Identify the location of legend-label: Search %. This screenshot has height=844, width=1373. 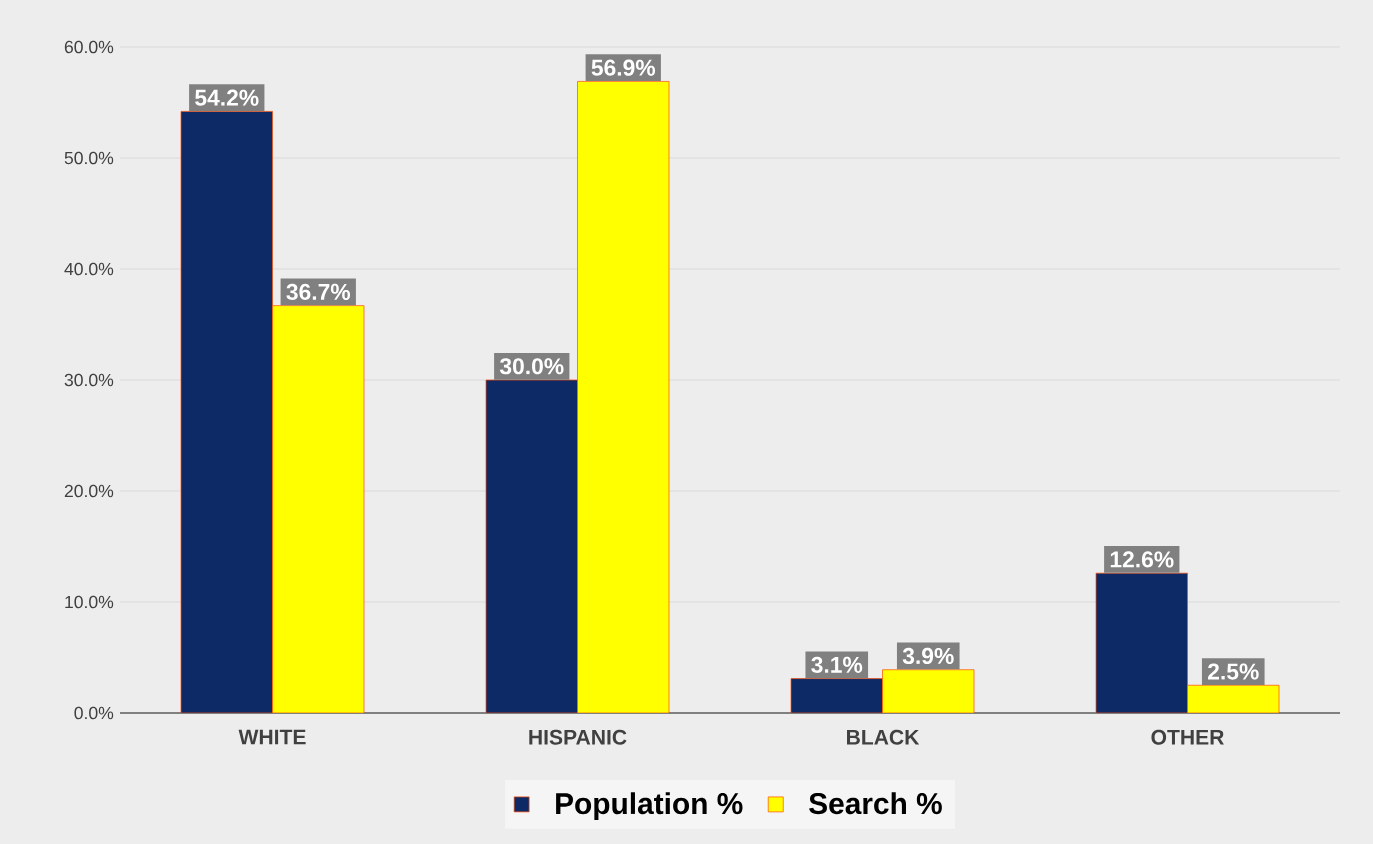
(875, 803).